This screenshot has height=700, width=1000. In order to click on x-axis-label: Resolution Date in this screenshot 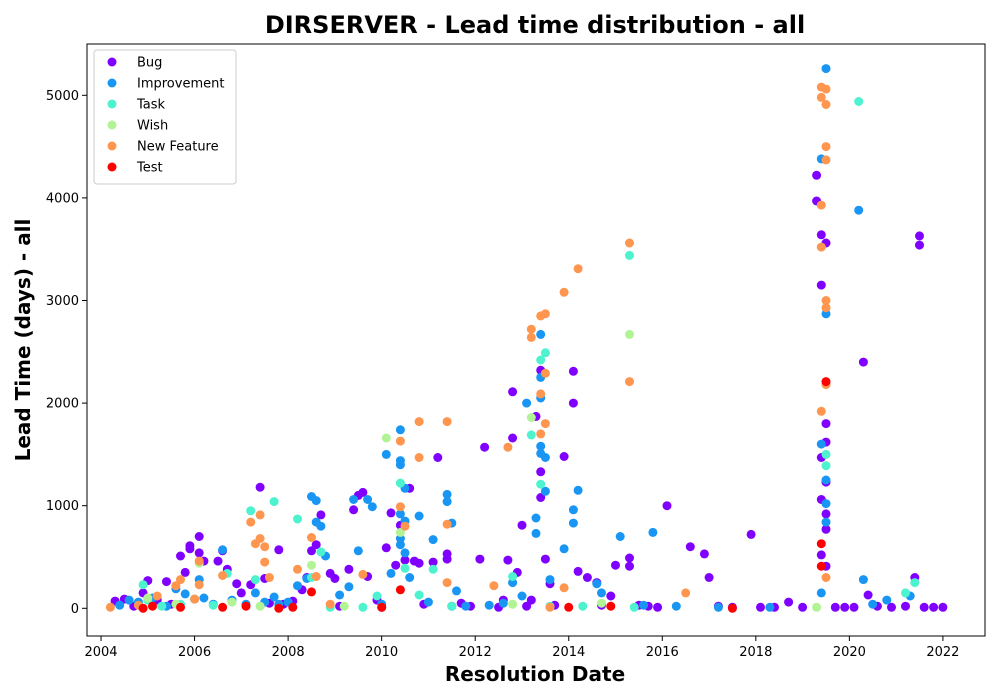, I will do `click(535, 674)`.